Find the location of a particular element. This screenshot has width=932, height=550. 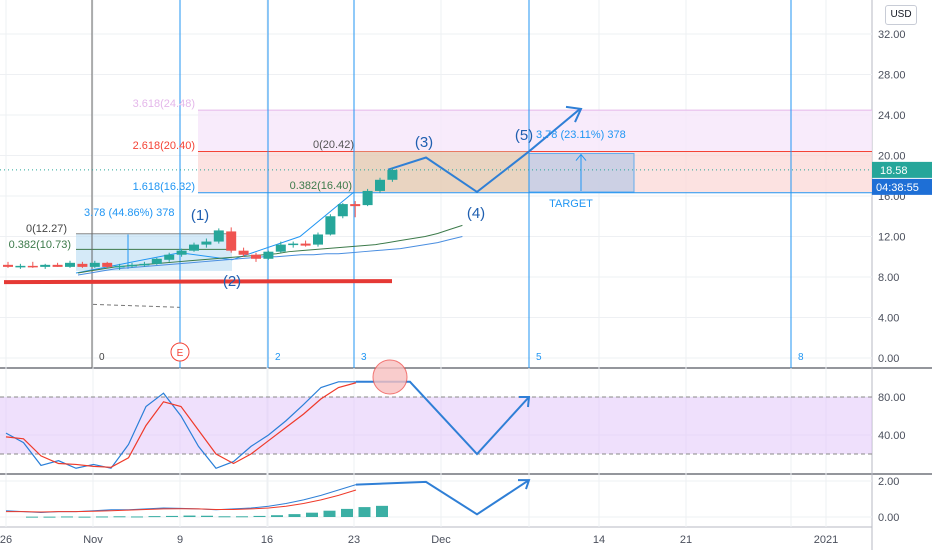

last-price-text: 18.58 is located at coordinates (894, 171).